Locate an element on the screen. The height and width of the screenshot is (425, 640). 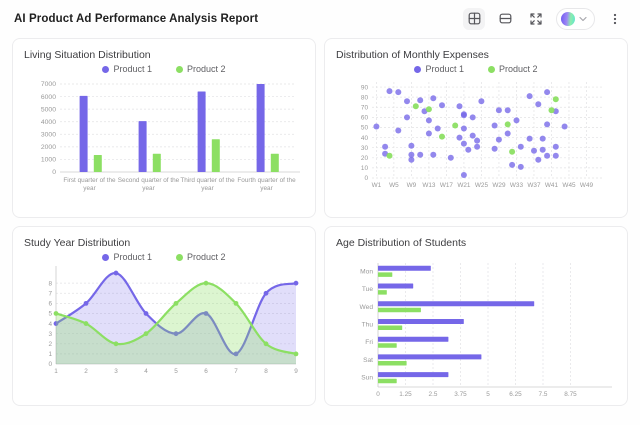
svg-text: 1000 is located at coordinates (48, 160).